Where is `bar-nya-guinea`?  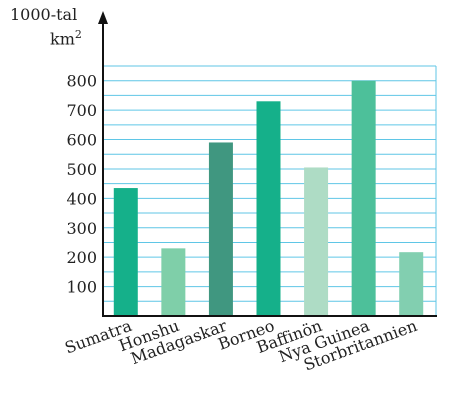
bar-nya-guinea is located at coordinates (363, 198).